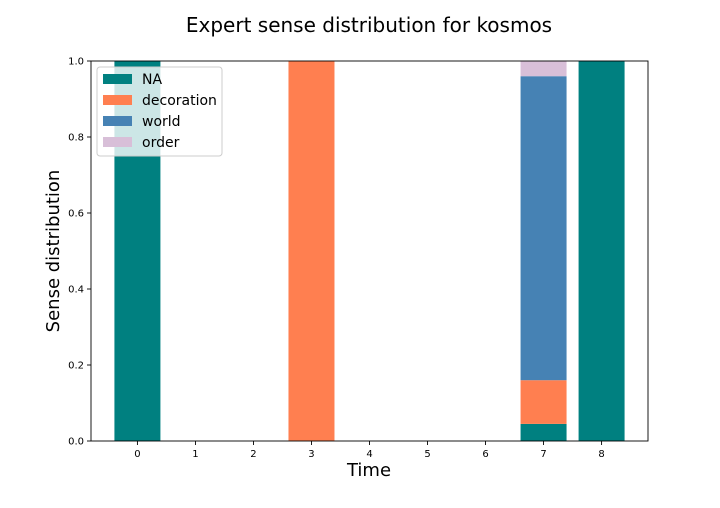  Describe the element at coordinates (369, 25) in the screenshot. I see `chart-title: Expert sense distribution for kosmos` at that location.